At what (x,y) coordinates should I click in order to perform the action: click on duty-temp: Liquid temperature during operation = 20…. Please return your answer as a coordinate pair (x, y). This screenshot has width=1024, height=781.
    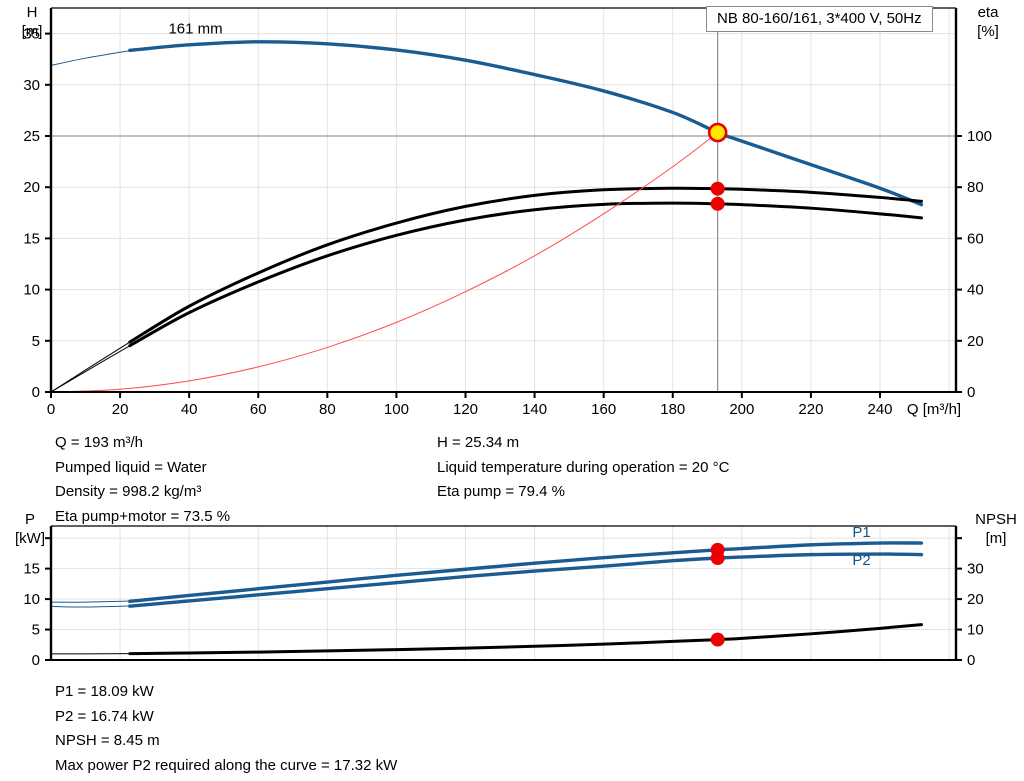
    Looking at the image, I should click on (583, 467).